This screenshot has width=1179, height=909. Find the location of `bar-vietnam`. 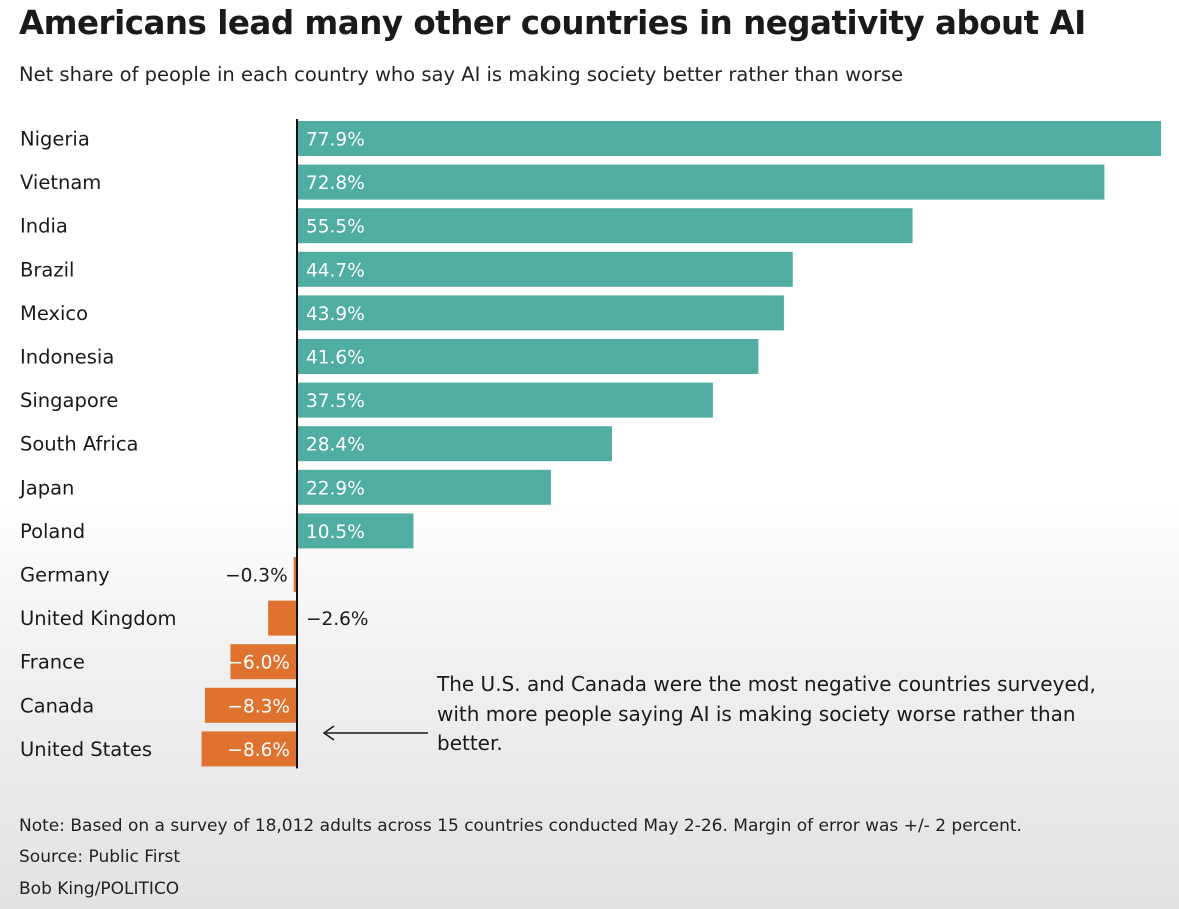

bar-vietnam is located at coordinates (701, 182).